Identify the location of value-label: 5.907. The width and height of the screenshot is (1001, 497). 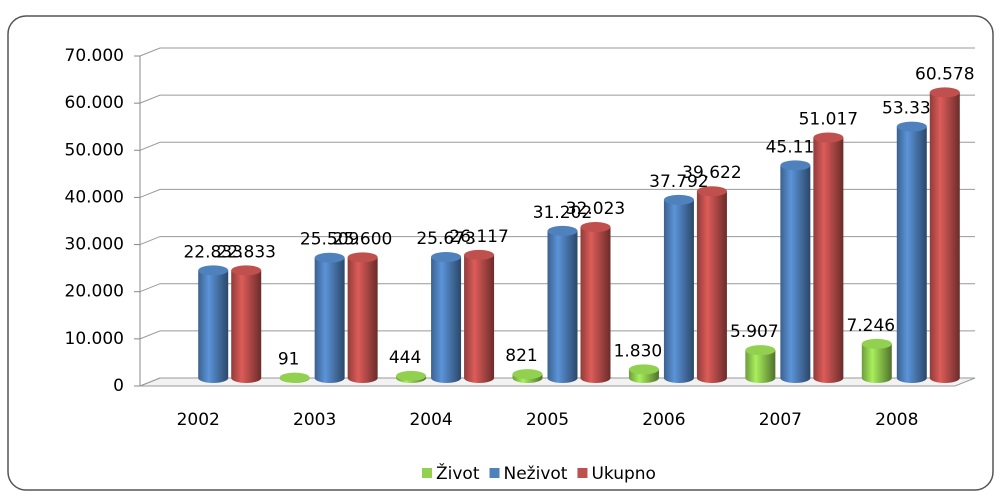
(754, 332).